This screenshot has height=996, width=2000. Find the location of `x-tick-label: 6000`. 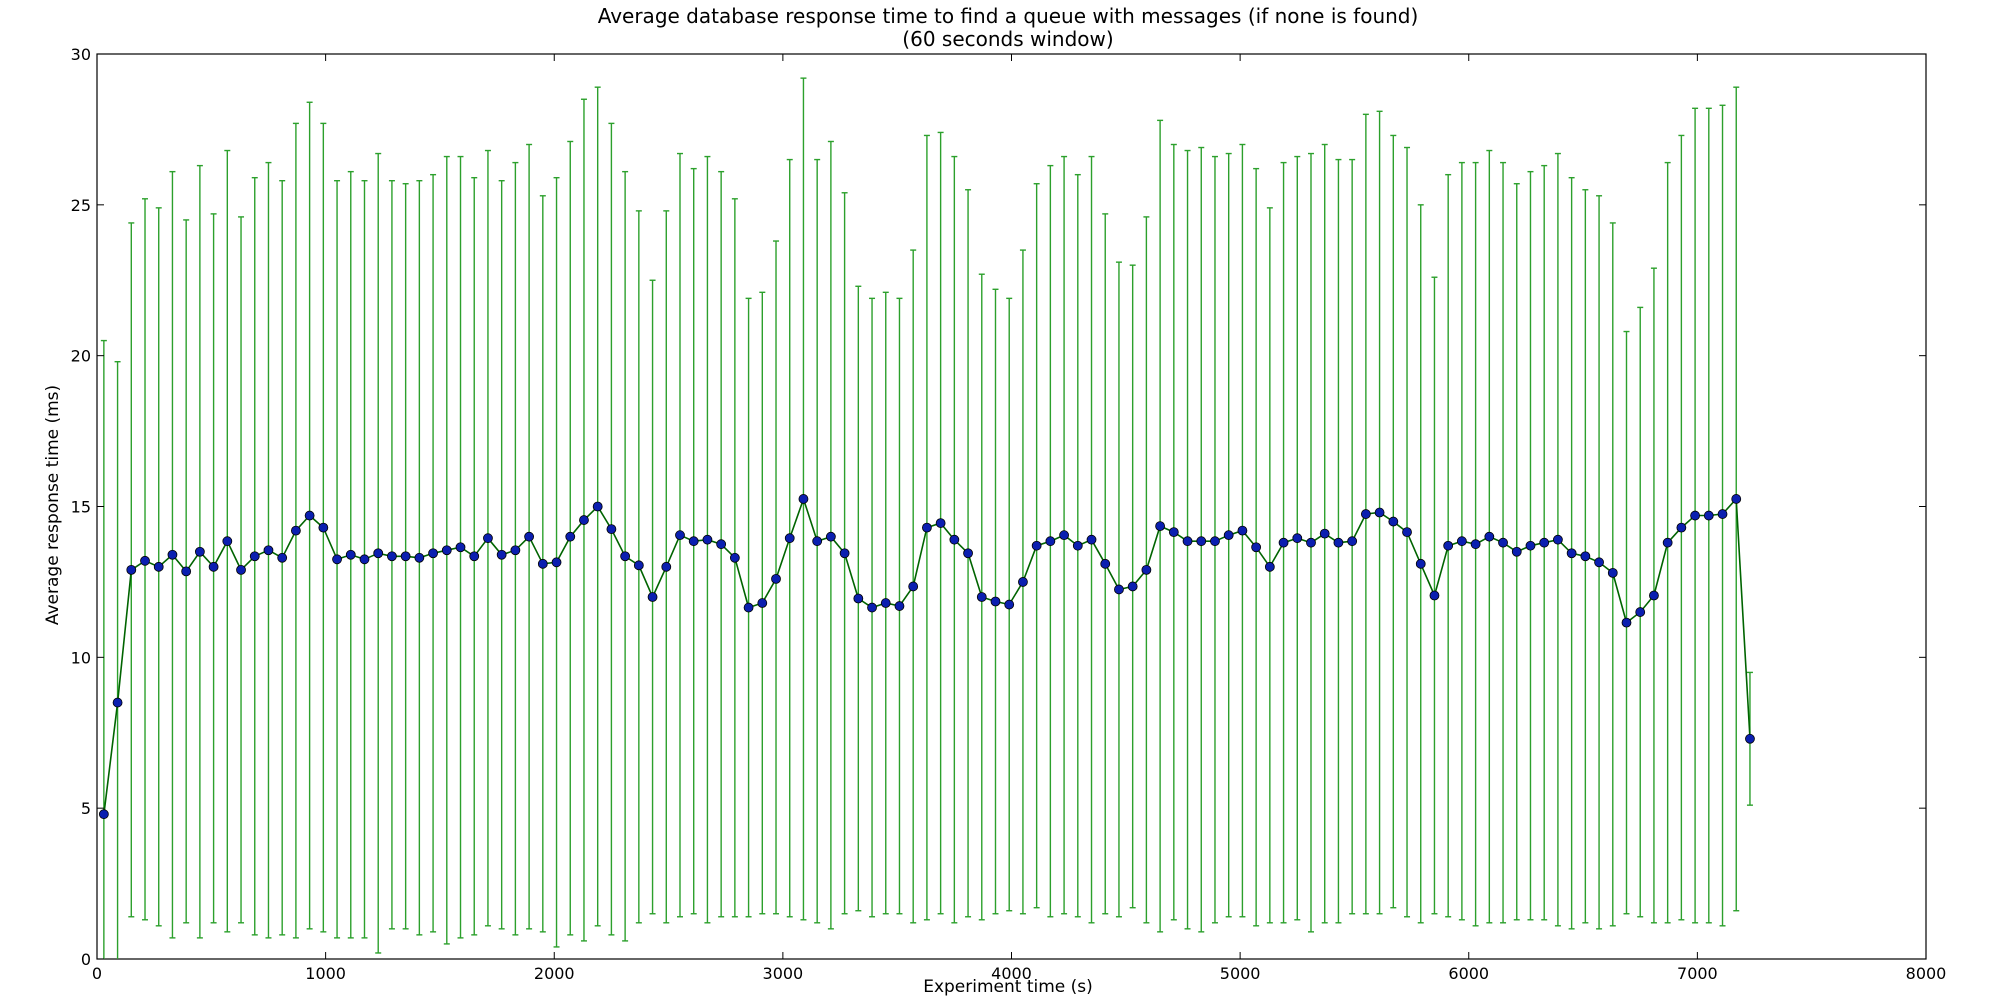

x-tick-label: 6000 is located at coordinates (1468, 973).